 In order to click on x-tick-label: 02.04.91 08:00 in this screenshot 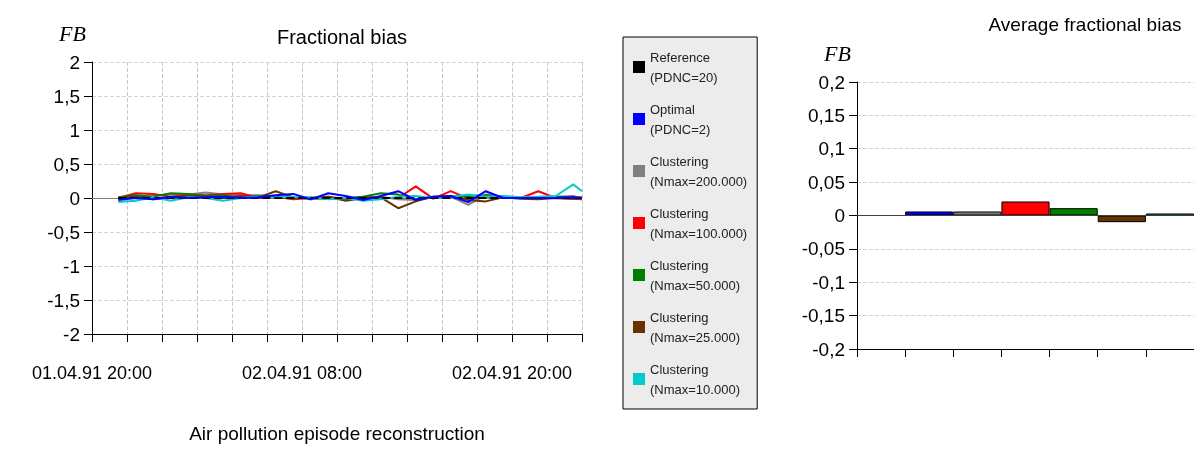, I will do `click(302, 373)`.